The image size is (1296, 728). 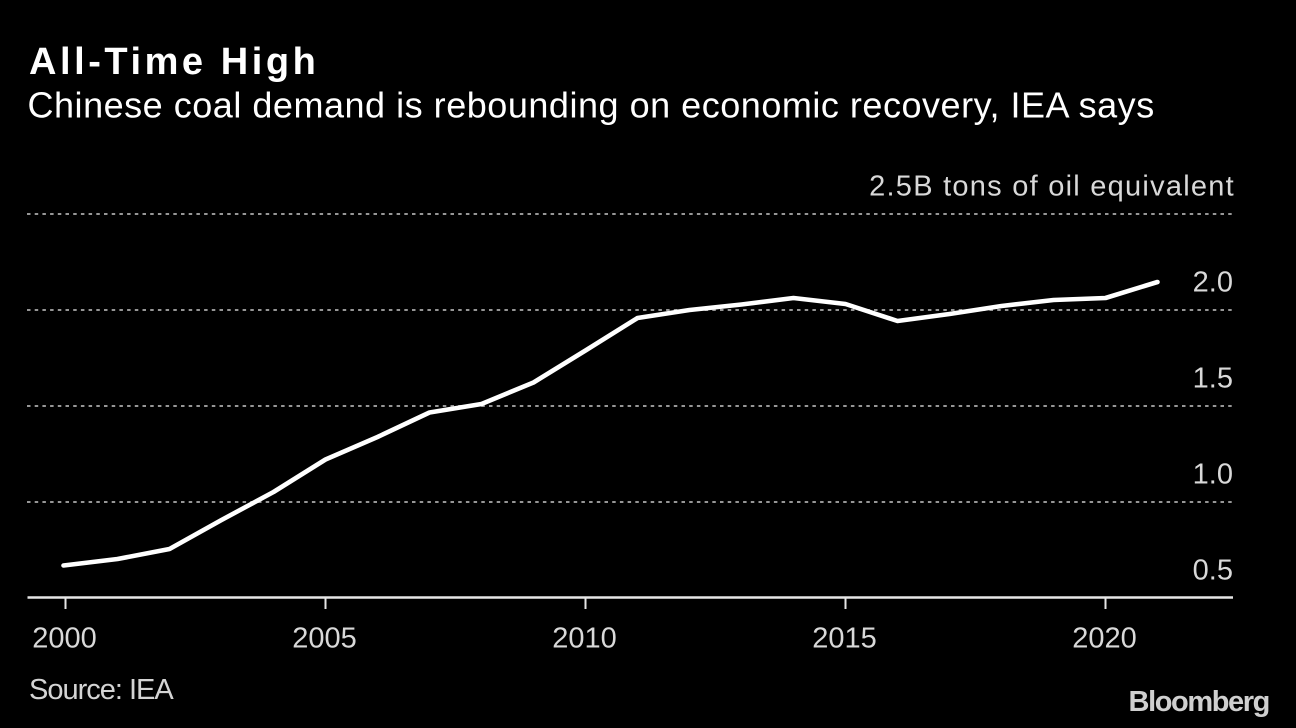 What do you see at coordinates (174, 62) in the screenshot?
I see `svg-text: All-Time High` at bounding box center [174, 62].